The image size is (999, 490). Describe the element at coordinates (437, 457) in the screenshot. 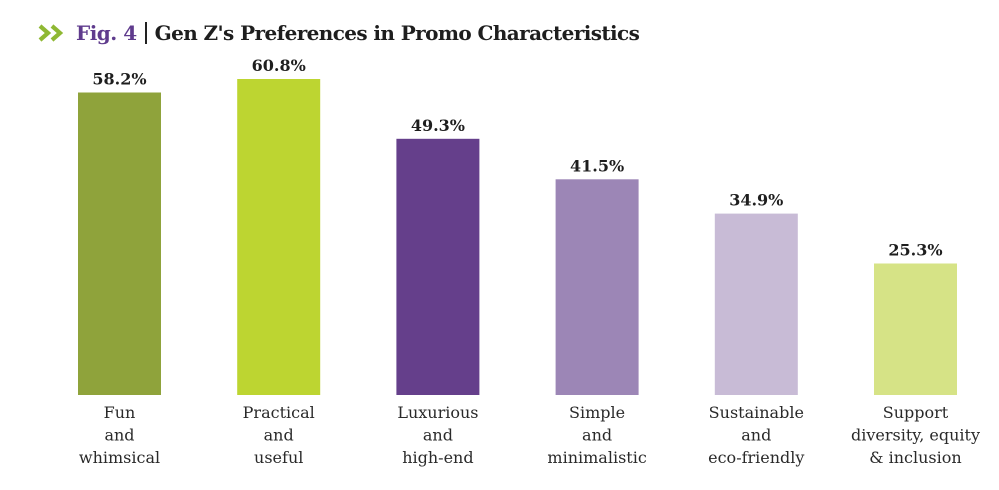

I see `category-label-2-line-2: high-end` at that location.